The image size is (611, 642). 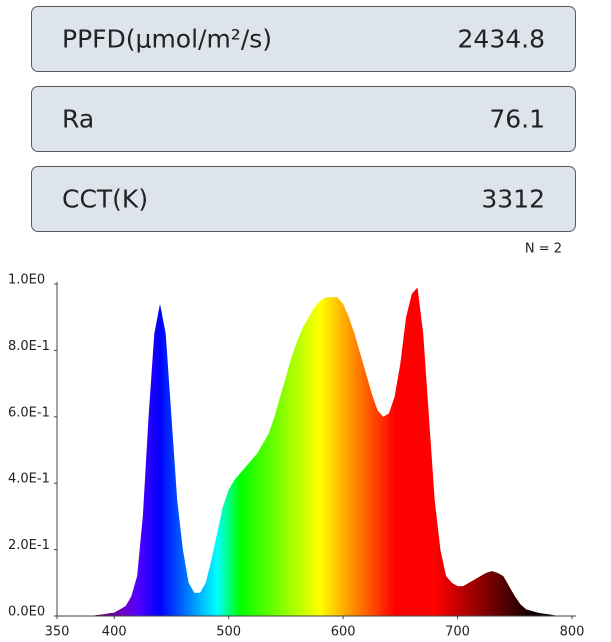 What do you see at coordinates (29, 545) in the screenshot?
I see `y-tick-label: 2.0E-1` at bounding box center [29, 545].